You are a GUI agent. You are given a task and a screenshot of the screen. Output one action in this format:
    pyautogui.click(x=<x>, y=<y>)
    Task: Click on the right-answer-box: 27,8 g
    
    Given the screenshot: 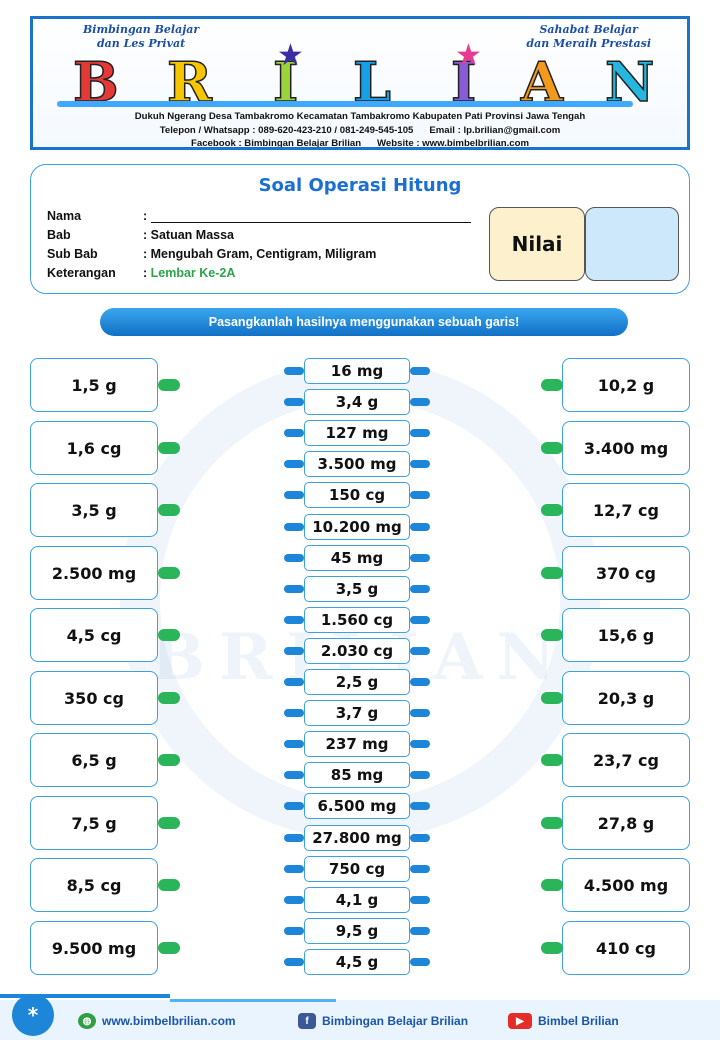 What is the action you would take?
    pyautogui.click(x=626, y=823)
    